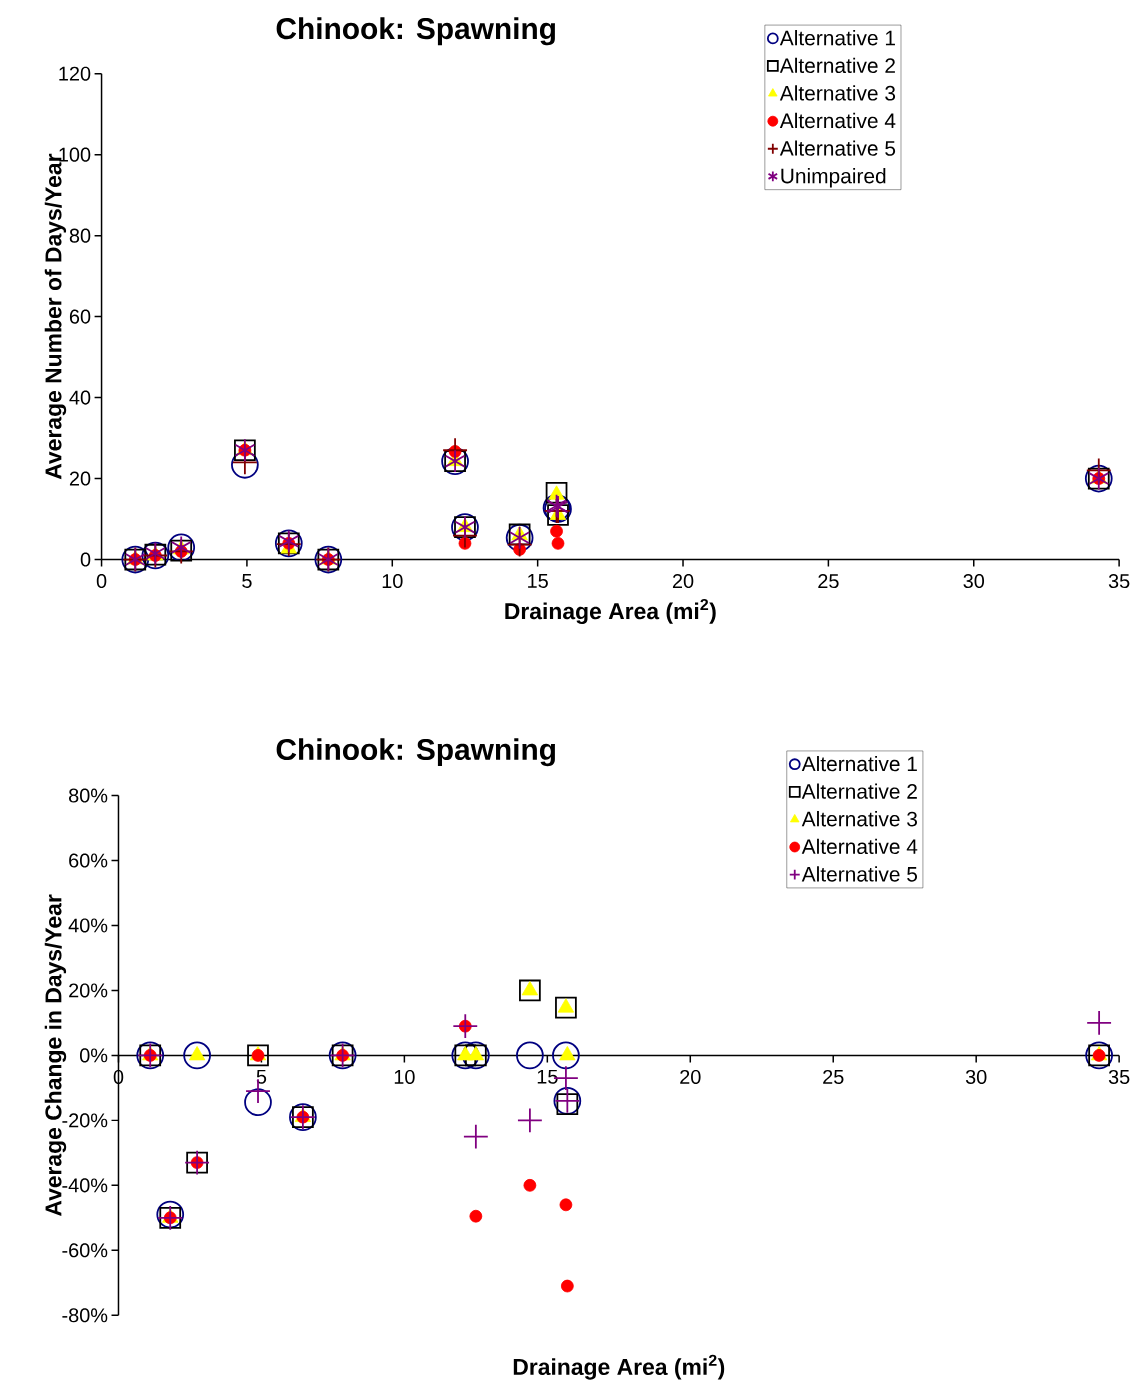 The height and width of the screenshot is (1383, 1137). I want to click on y-tick-label: 40, so click(80, 397).